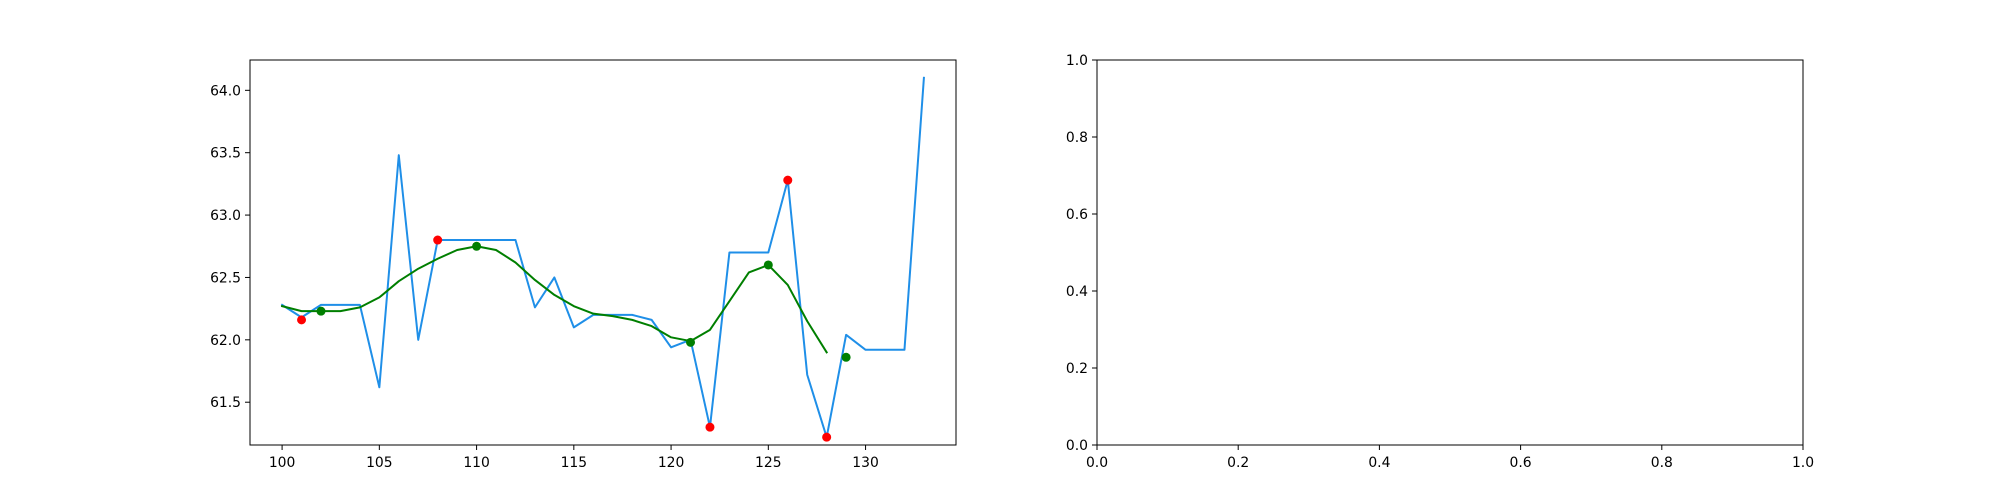 The width and height of the screenshot is (2000, 500). Describe the element at coordinates (225, 91) in the screenshot. I see `y-tick-label: 64.0` at that location.